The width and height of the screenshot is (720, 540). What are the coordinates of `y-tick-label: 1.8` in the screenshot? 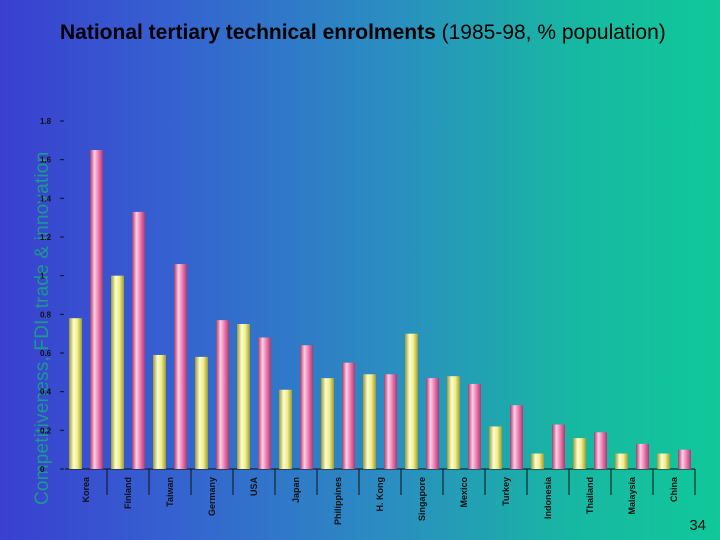 It's located at (46, 121).